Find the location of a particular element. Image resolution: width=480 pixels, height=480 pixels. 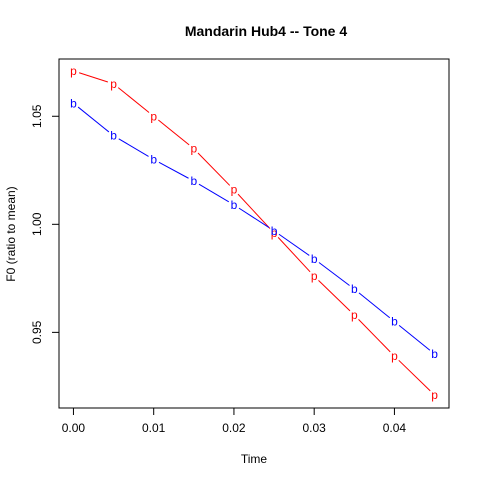

y-axis-label: F0 (ratio to mean) is located at coordinates (11, 233).